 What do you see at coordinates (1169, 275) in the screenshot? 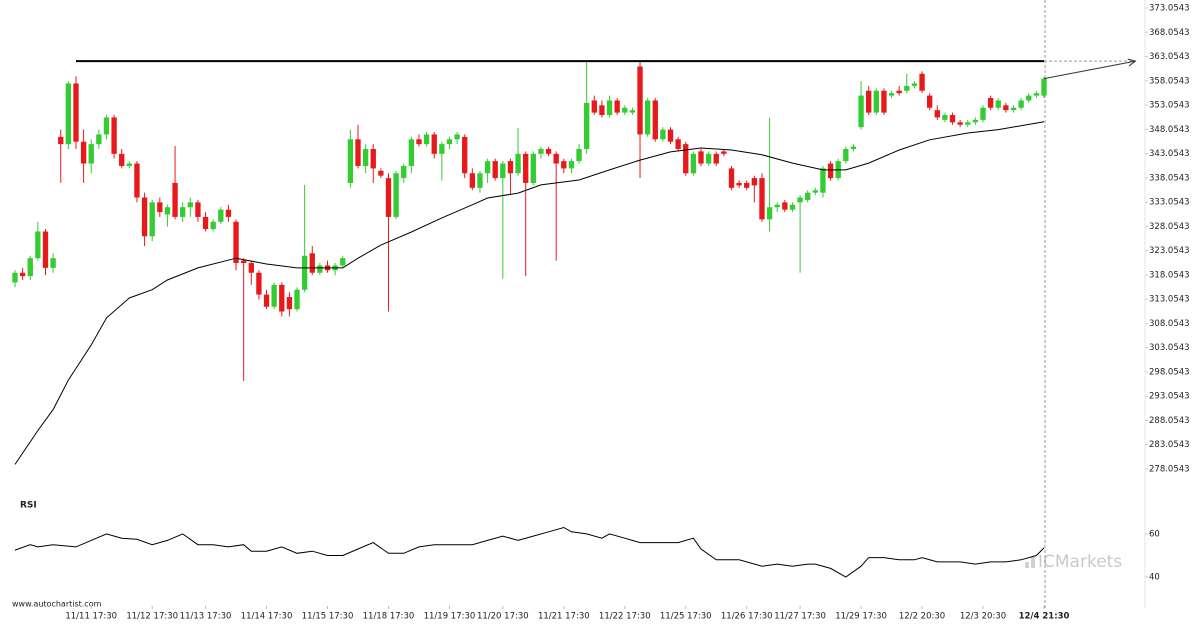
I see `y-tick-label: 318.0543` at bounding box center [1169, 275].